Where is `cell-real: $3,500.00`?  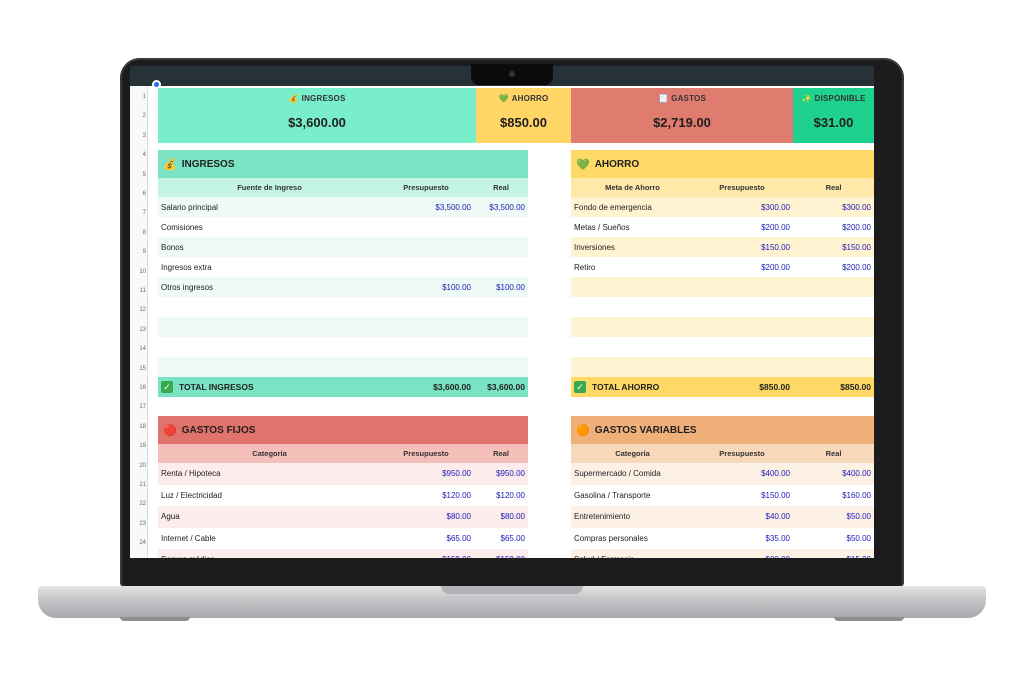 cell-real: $3,500.00 is located at coordinates (507, 207).